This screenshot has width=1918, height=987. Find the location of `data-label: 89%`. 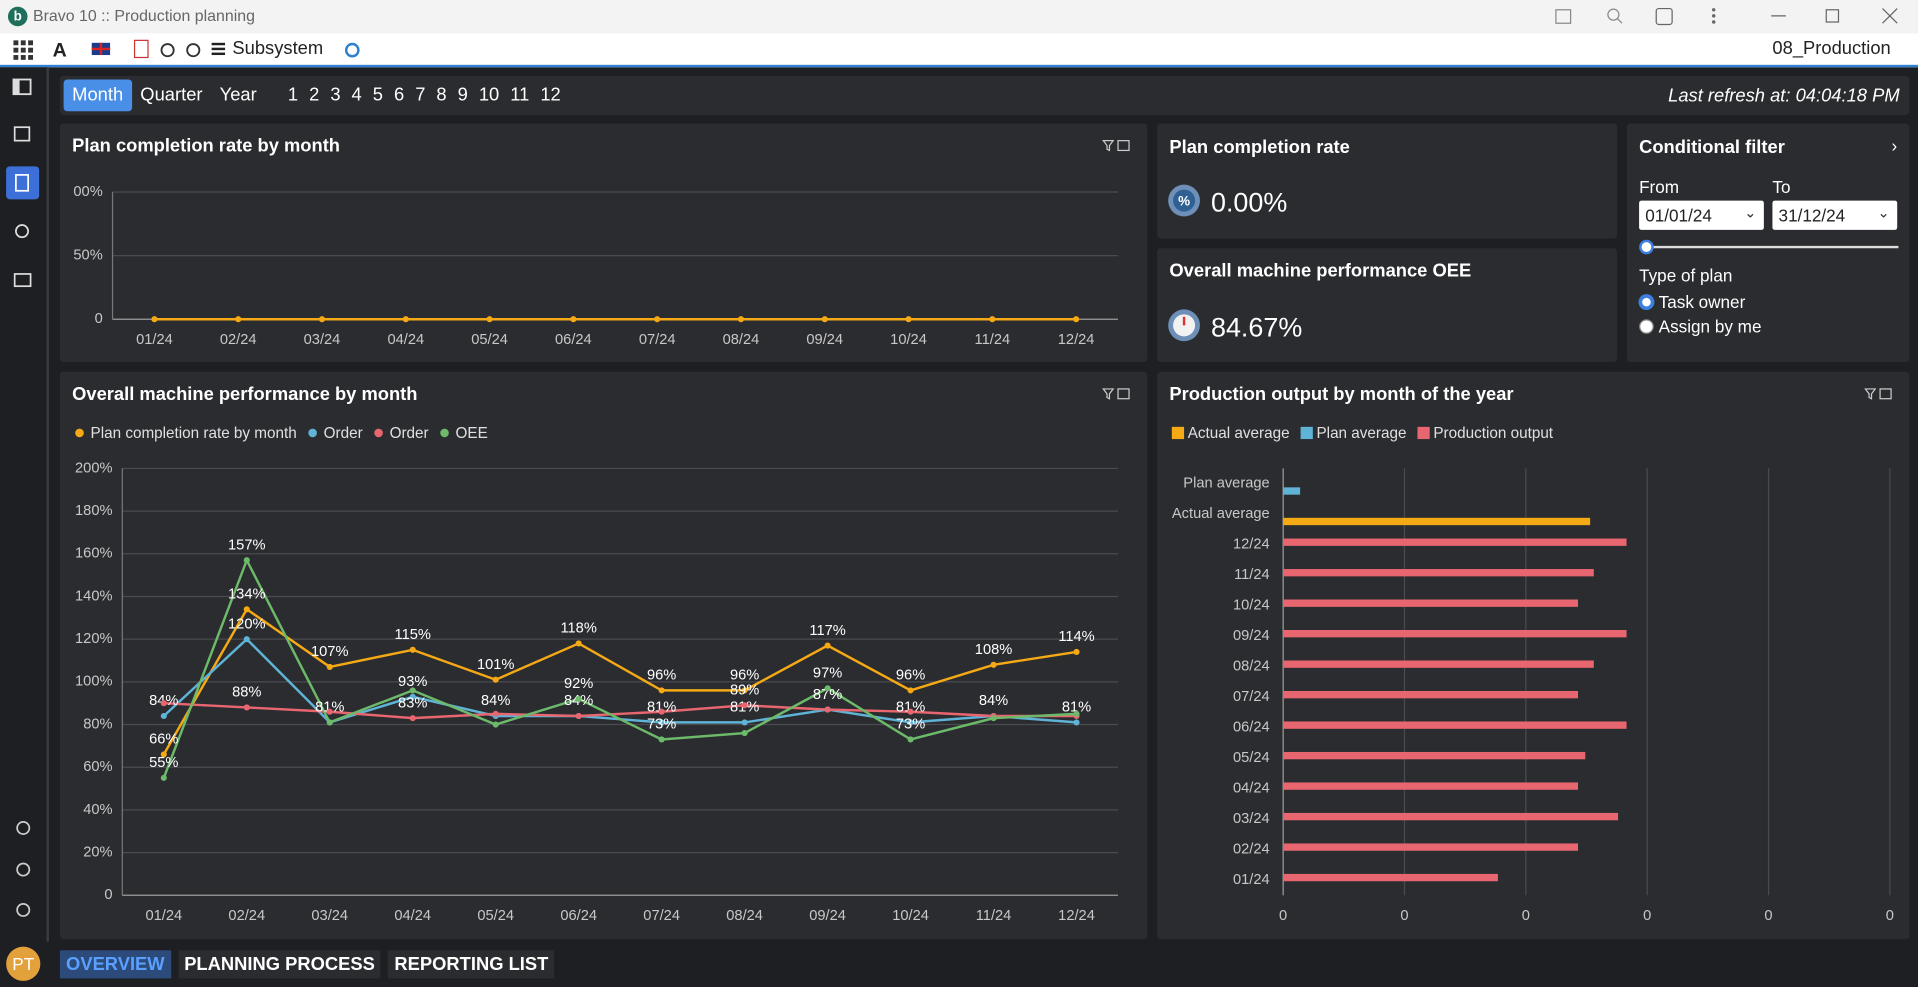

data-label: 89% is located at coordinates (744, 691).